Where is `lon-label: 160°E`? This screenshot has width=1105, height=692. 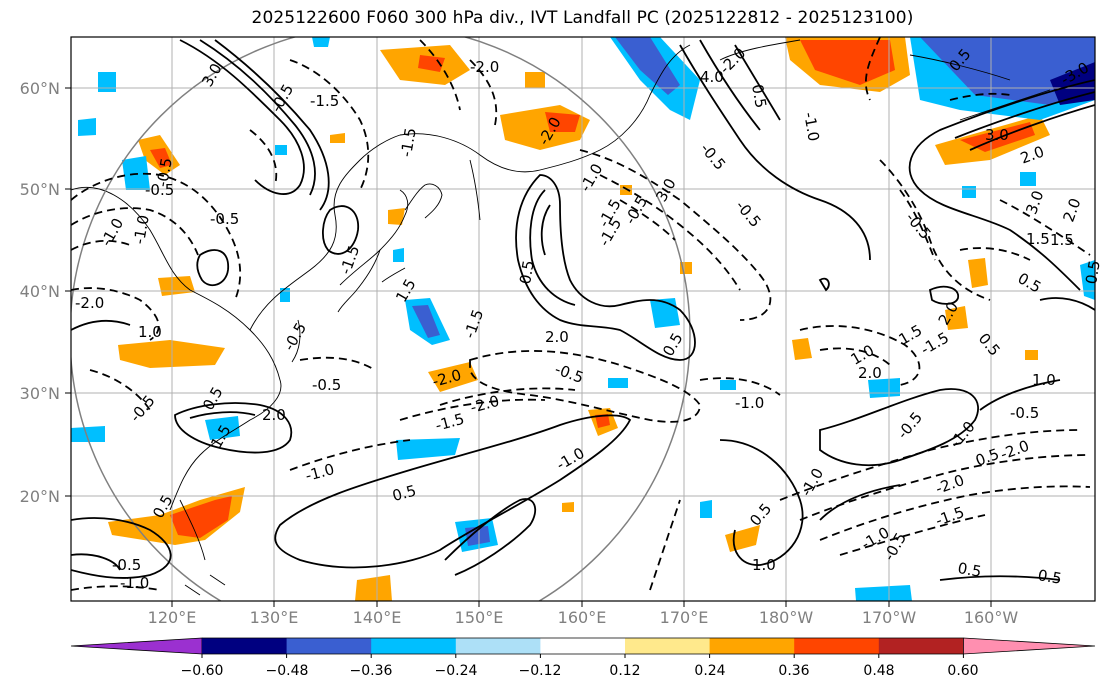
lon-label: 160°E is located at coordinates (582, 617).